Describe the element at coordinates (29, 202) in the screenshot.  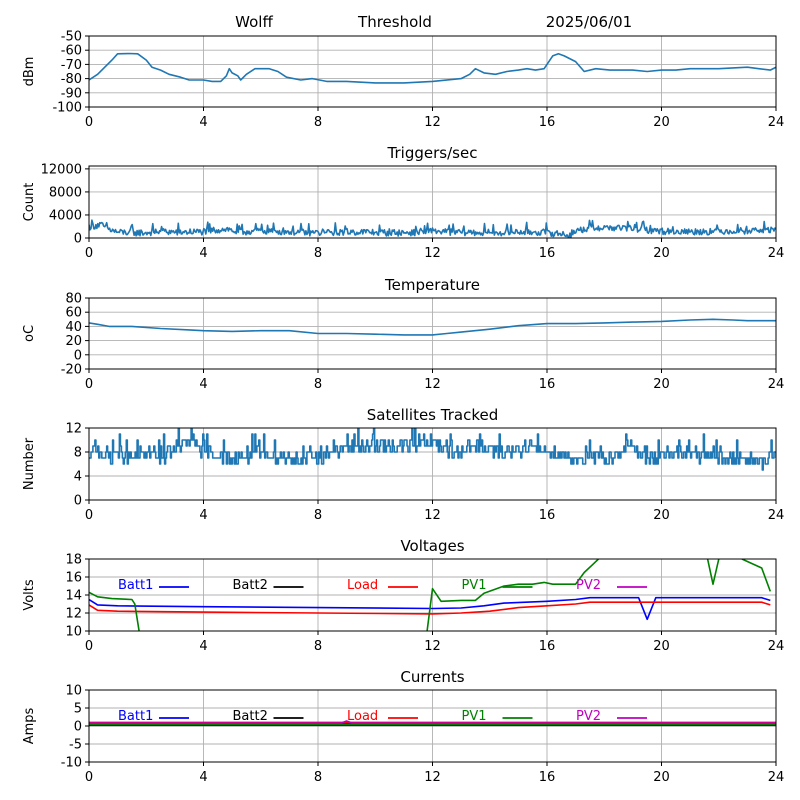
I see `y-axis-label: Count` at that location.